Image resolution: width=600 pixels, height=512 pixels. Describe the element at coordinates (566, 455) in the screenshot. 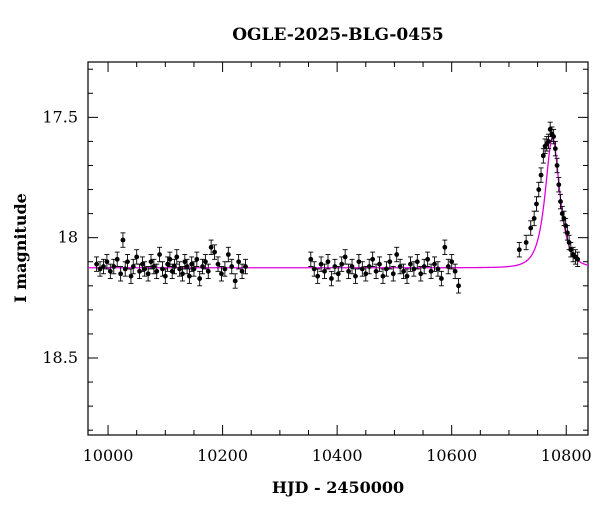

I see `x-tick-label: 10800` at that location.